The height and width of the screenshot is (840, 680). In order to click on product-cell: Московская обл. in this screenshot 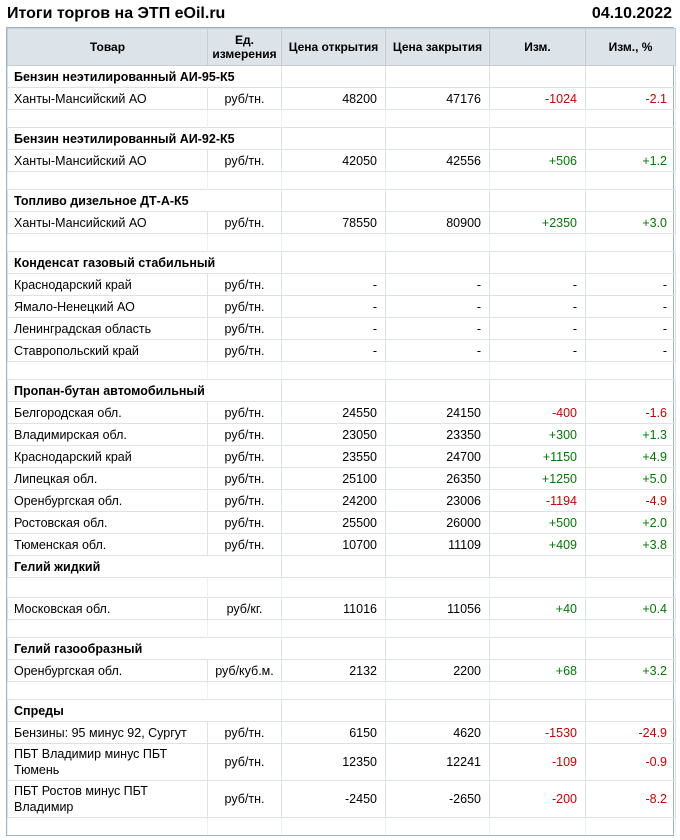, I will do `click(107, 608)`.